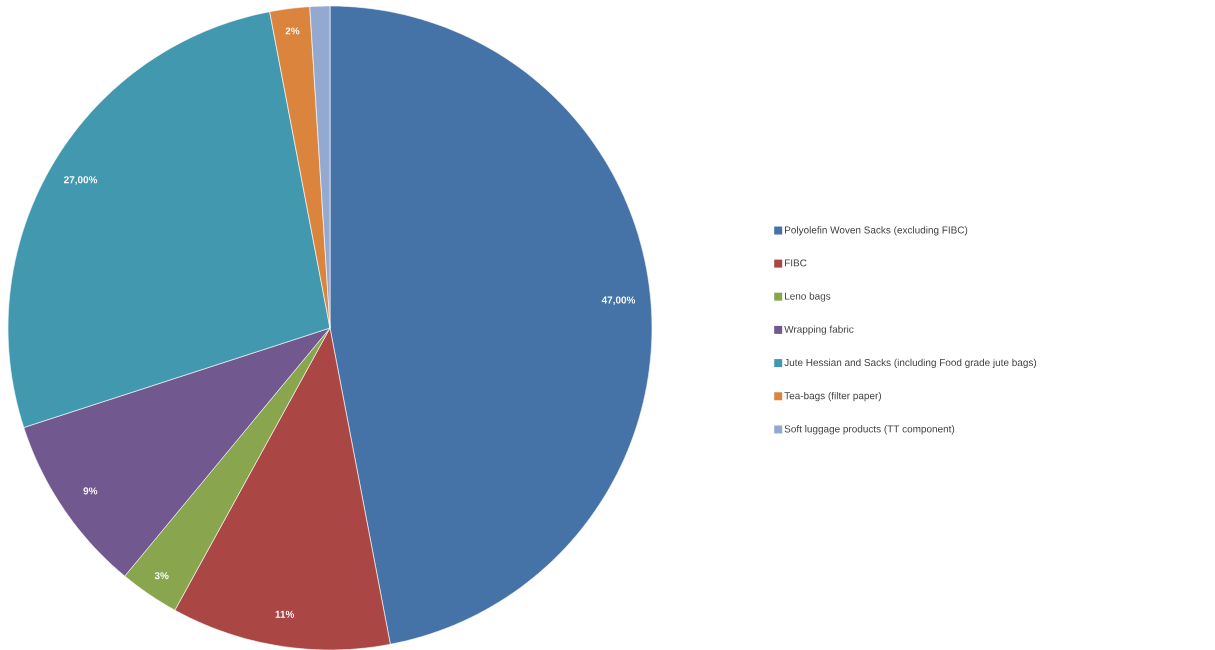 This screenshot has width=1215, height=650. What do you see at coordinates (285, 614) in the screenshot?
I see `data-label: 11%` at bounding box center [285, 614].